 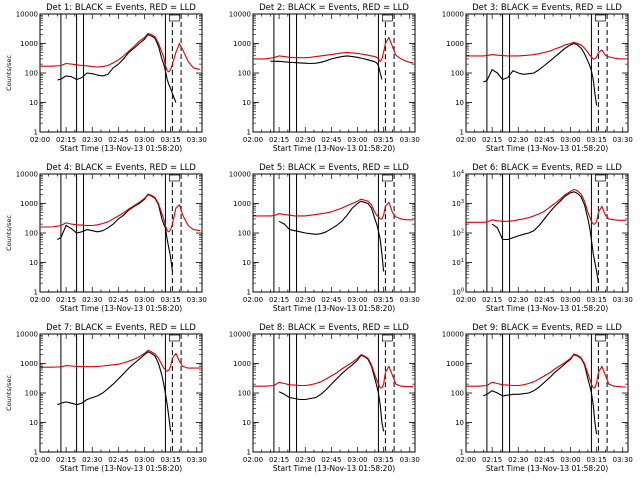 I want to click on y-tick-label: 10¹, so click(x=458, y=262).